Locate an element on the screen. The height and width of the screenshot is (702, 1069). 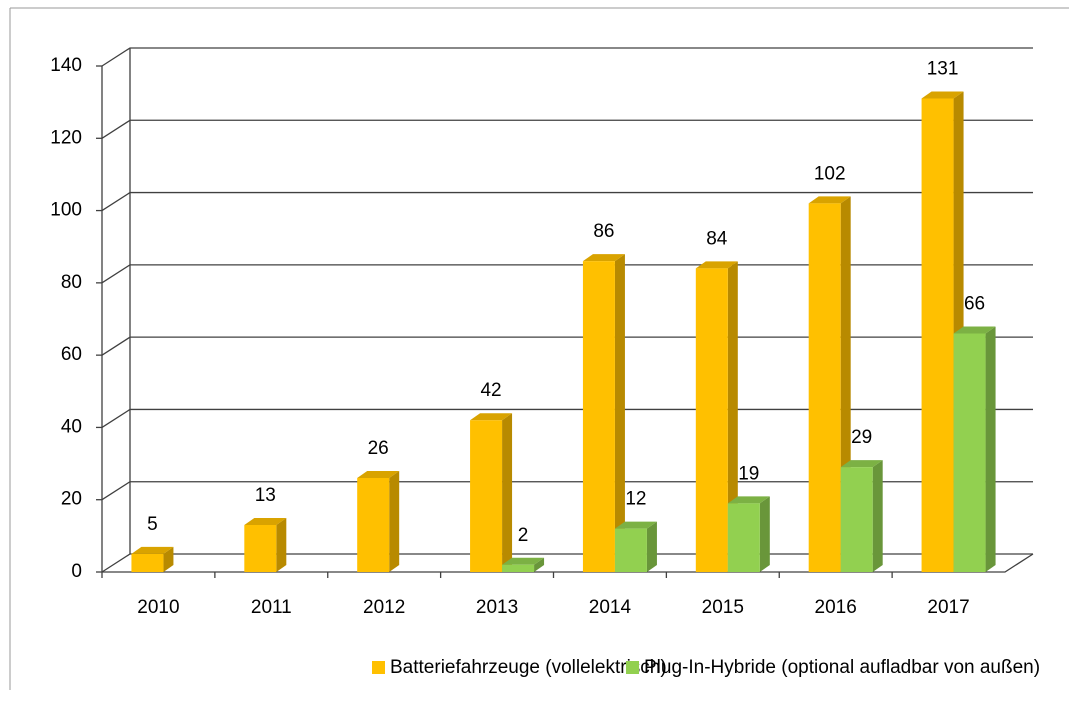
data-label: 86 is located at coordinates (603, 231).